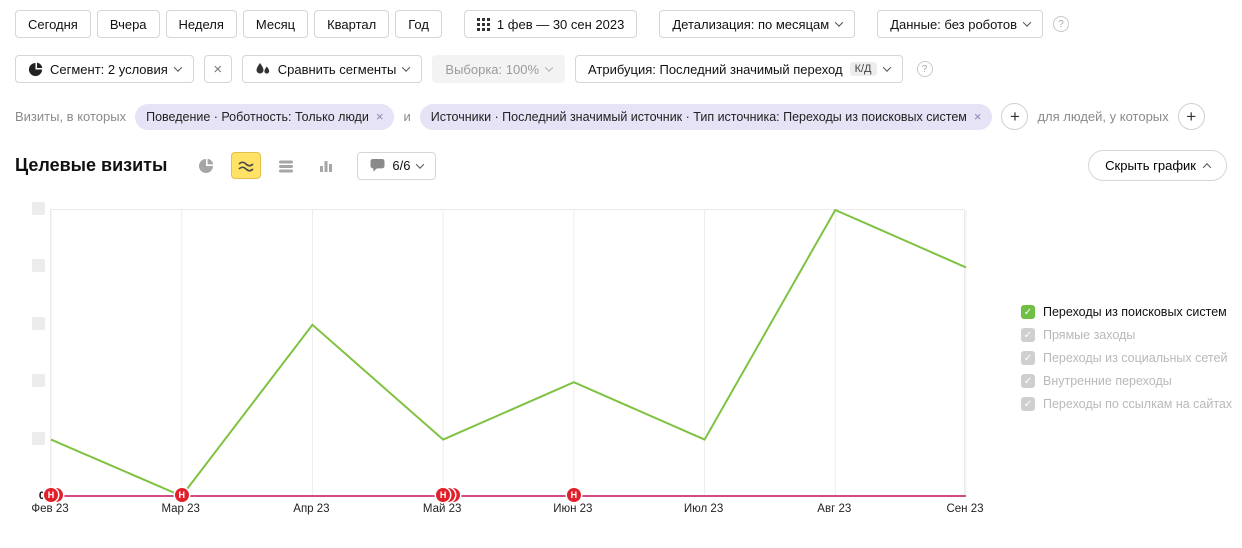 This screenshot has width=1242, height=548. What do you see at coordinates (41, 496) in the screenshot?
I see `y-axis-zero-label: 0` at bounding box center [41, 496].